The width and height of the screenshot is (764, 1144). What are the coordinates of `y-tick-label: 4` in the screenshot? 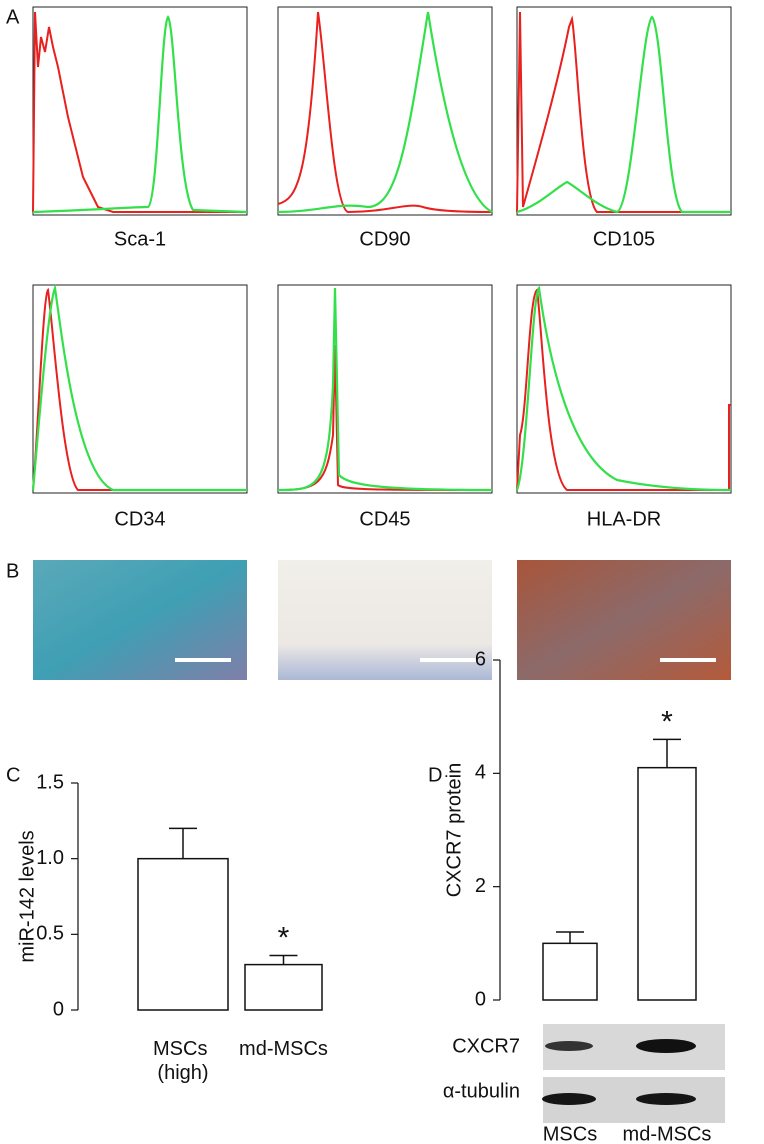 It's located at (480, 773).